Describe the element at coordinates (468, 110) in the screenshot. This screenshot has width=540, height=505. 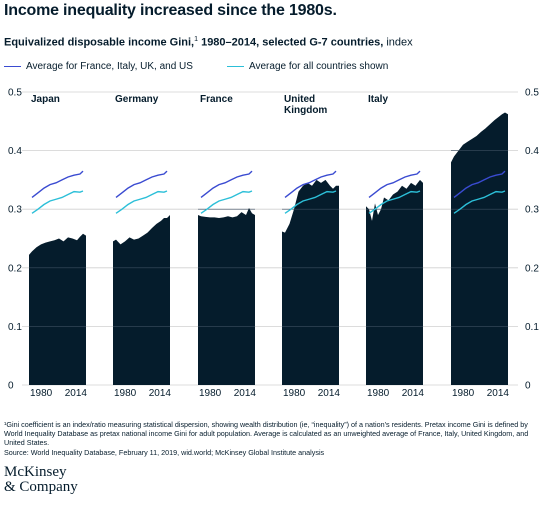
I see `panel-label: States` at that location.